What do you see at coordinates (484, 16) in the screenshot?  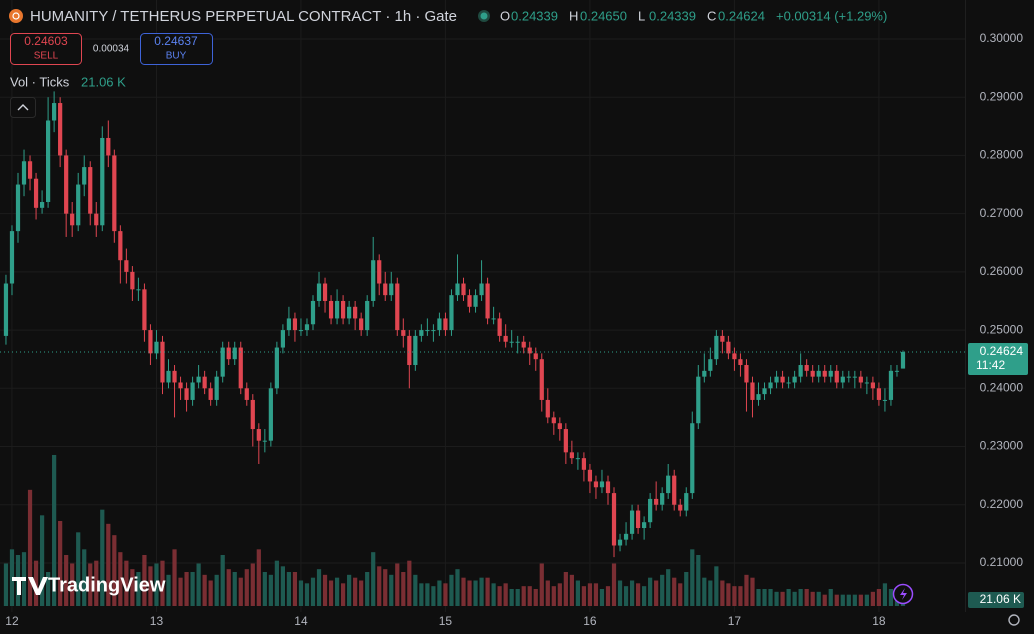 I see `status-dot` at bounding box center [484, 16].